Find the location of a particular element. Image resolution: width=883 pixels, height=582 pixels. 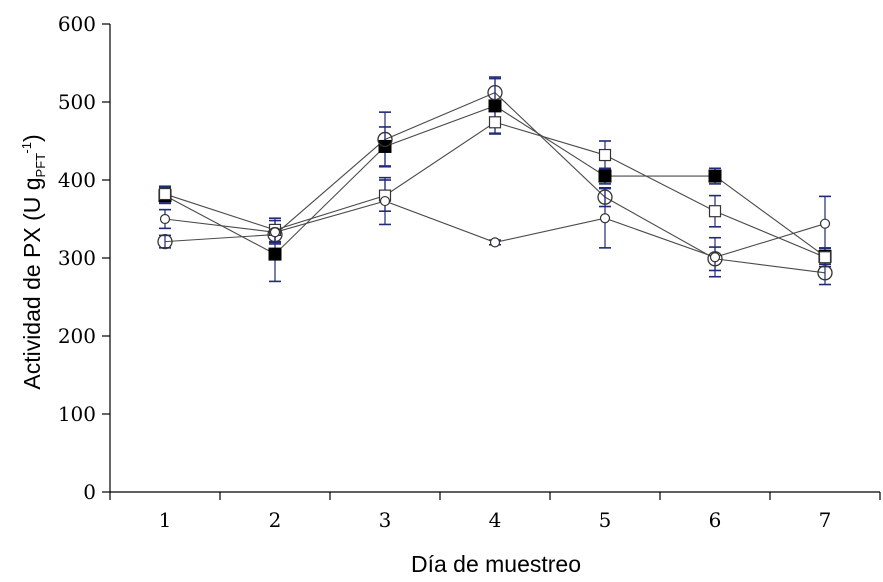

y-tick-label: 0 is located at coordinates (89, 492).